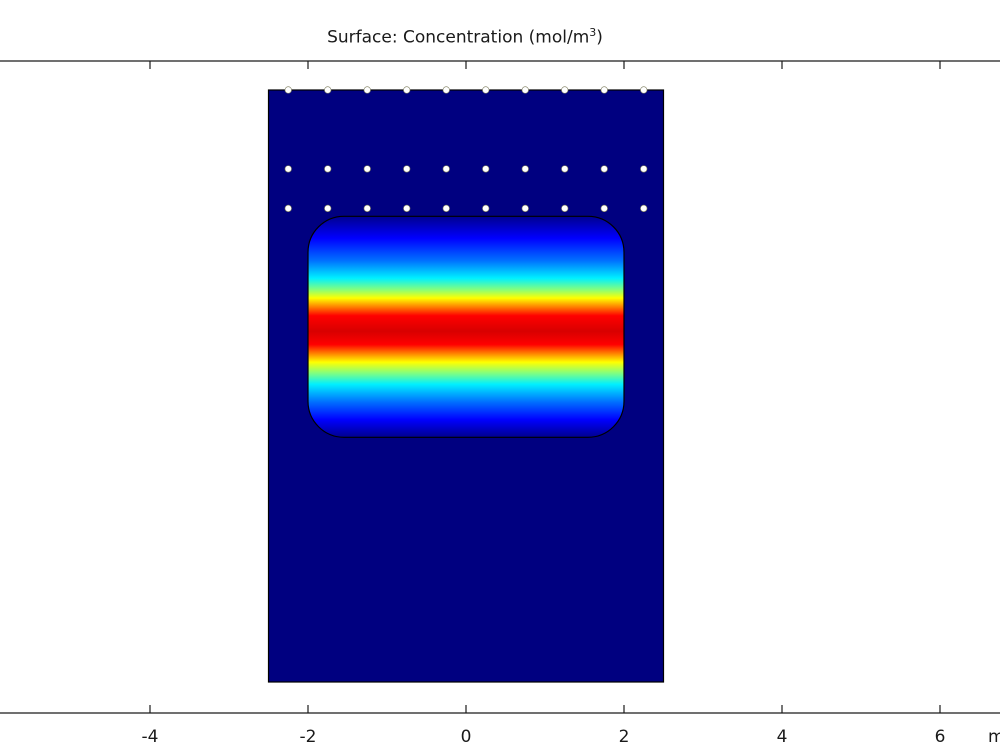 The height and width of the screenshot is (750, 1000). Describe the element at coordinates (466, 149) in the screenshot. I see `particle-group` at that location.